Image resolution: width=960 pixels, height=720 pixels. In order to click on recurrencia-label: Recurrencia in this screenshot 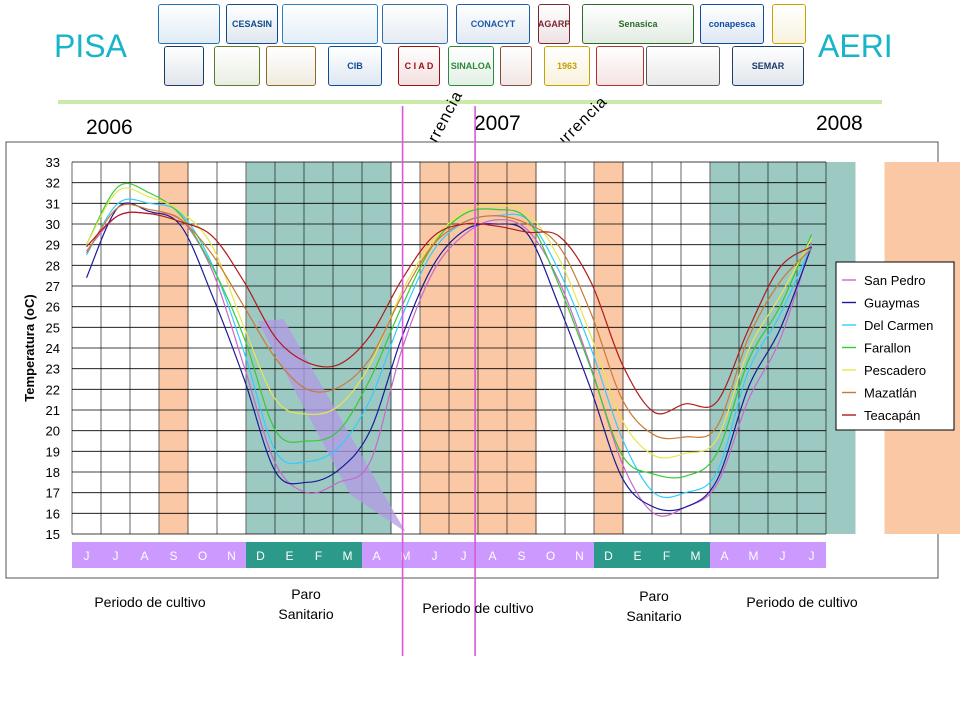, I will do `click(570, 134)`.